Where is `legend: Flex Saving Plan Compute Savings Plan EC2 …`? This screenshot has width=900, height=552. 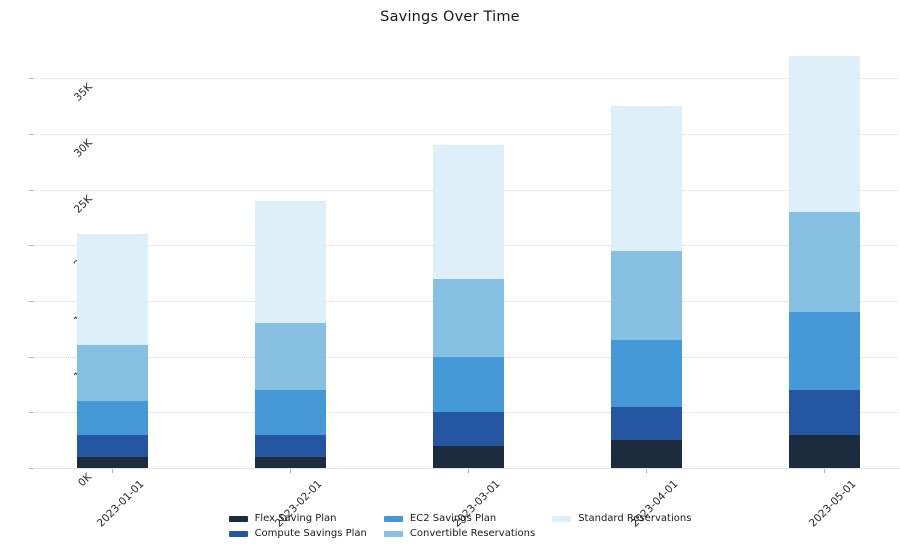 legend: Flex Saving Plan Compute Savings Plan EC2 … is located at coordinates (460, 526).